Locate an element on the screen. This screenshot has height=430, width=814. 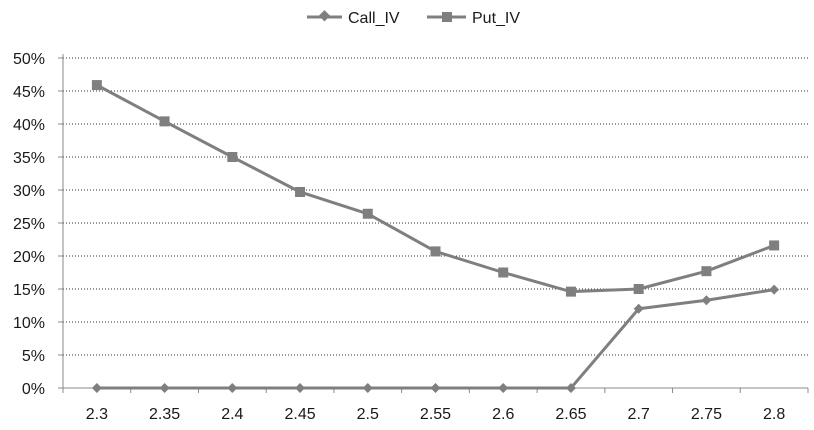
y-tick-label: 30% is located at coordinates (29, 191).